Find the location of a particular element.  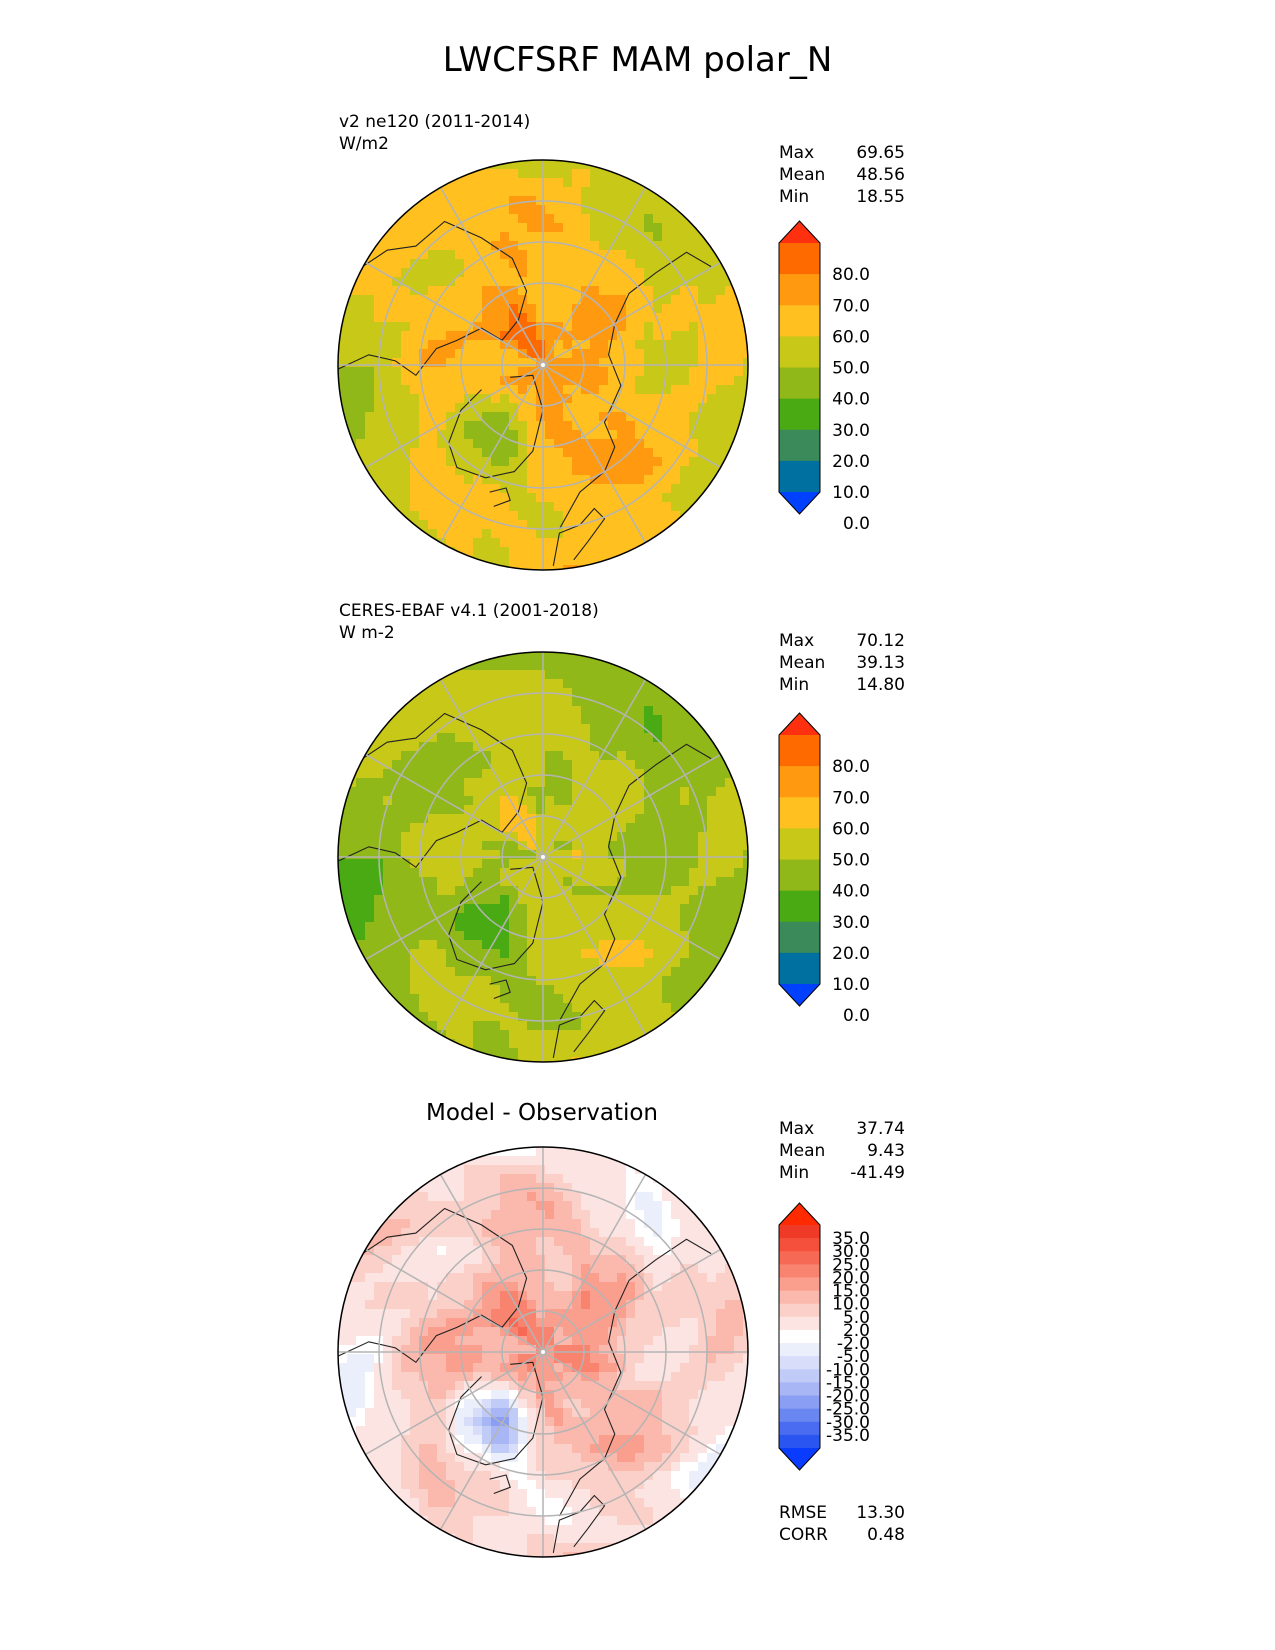

colorbar-band is located at coordinates (799, 968).